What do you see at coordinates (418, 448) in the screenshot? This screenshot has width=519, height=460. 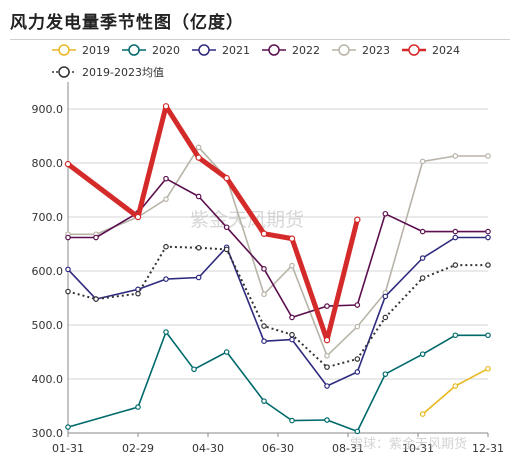 I see `x-tick-label: 10-31` at bounding box center [418, 448].